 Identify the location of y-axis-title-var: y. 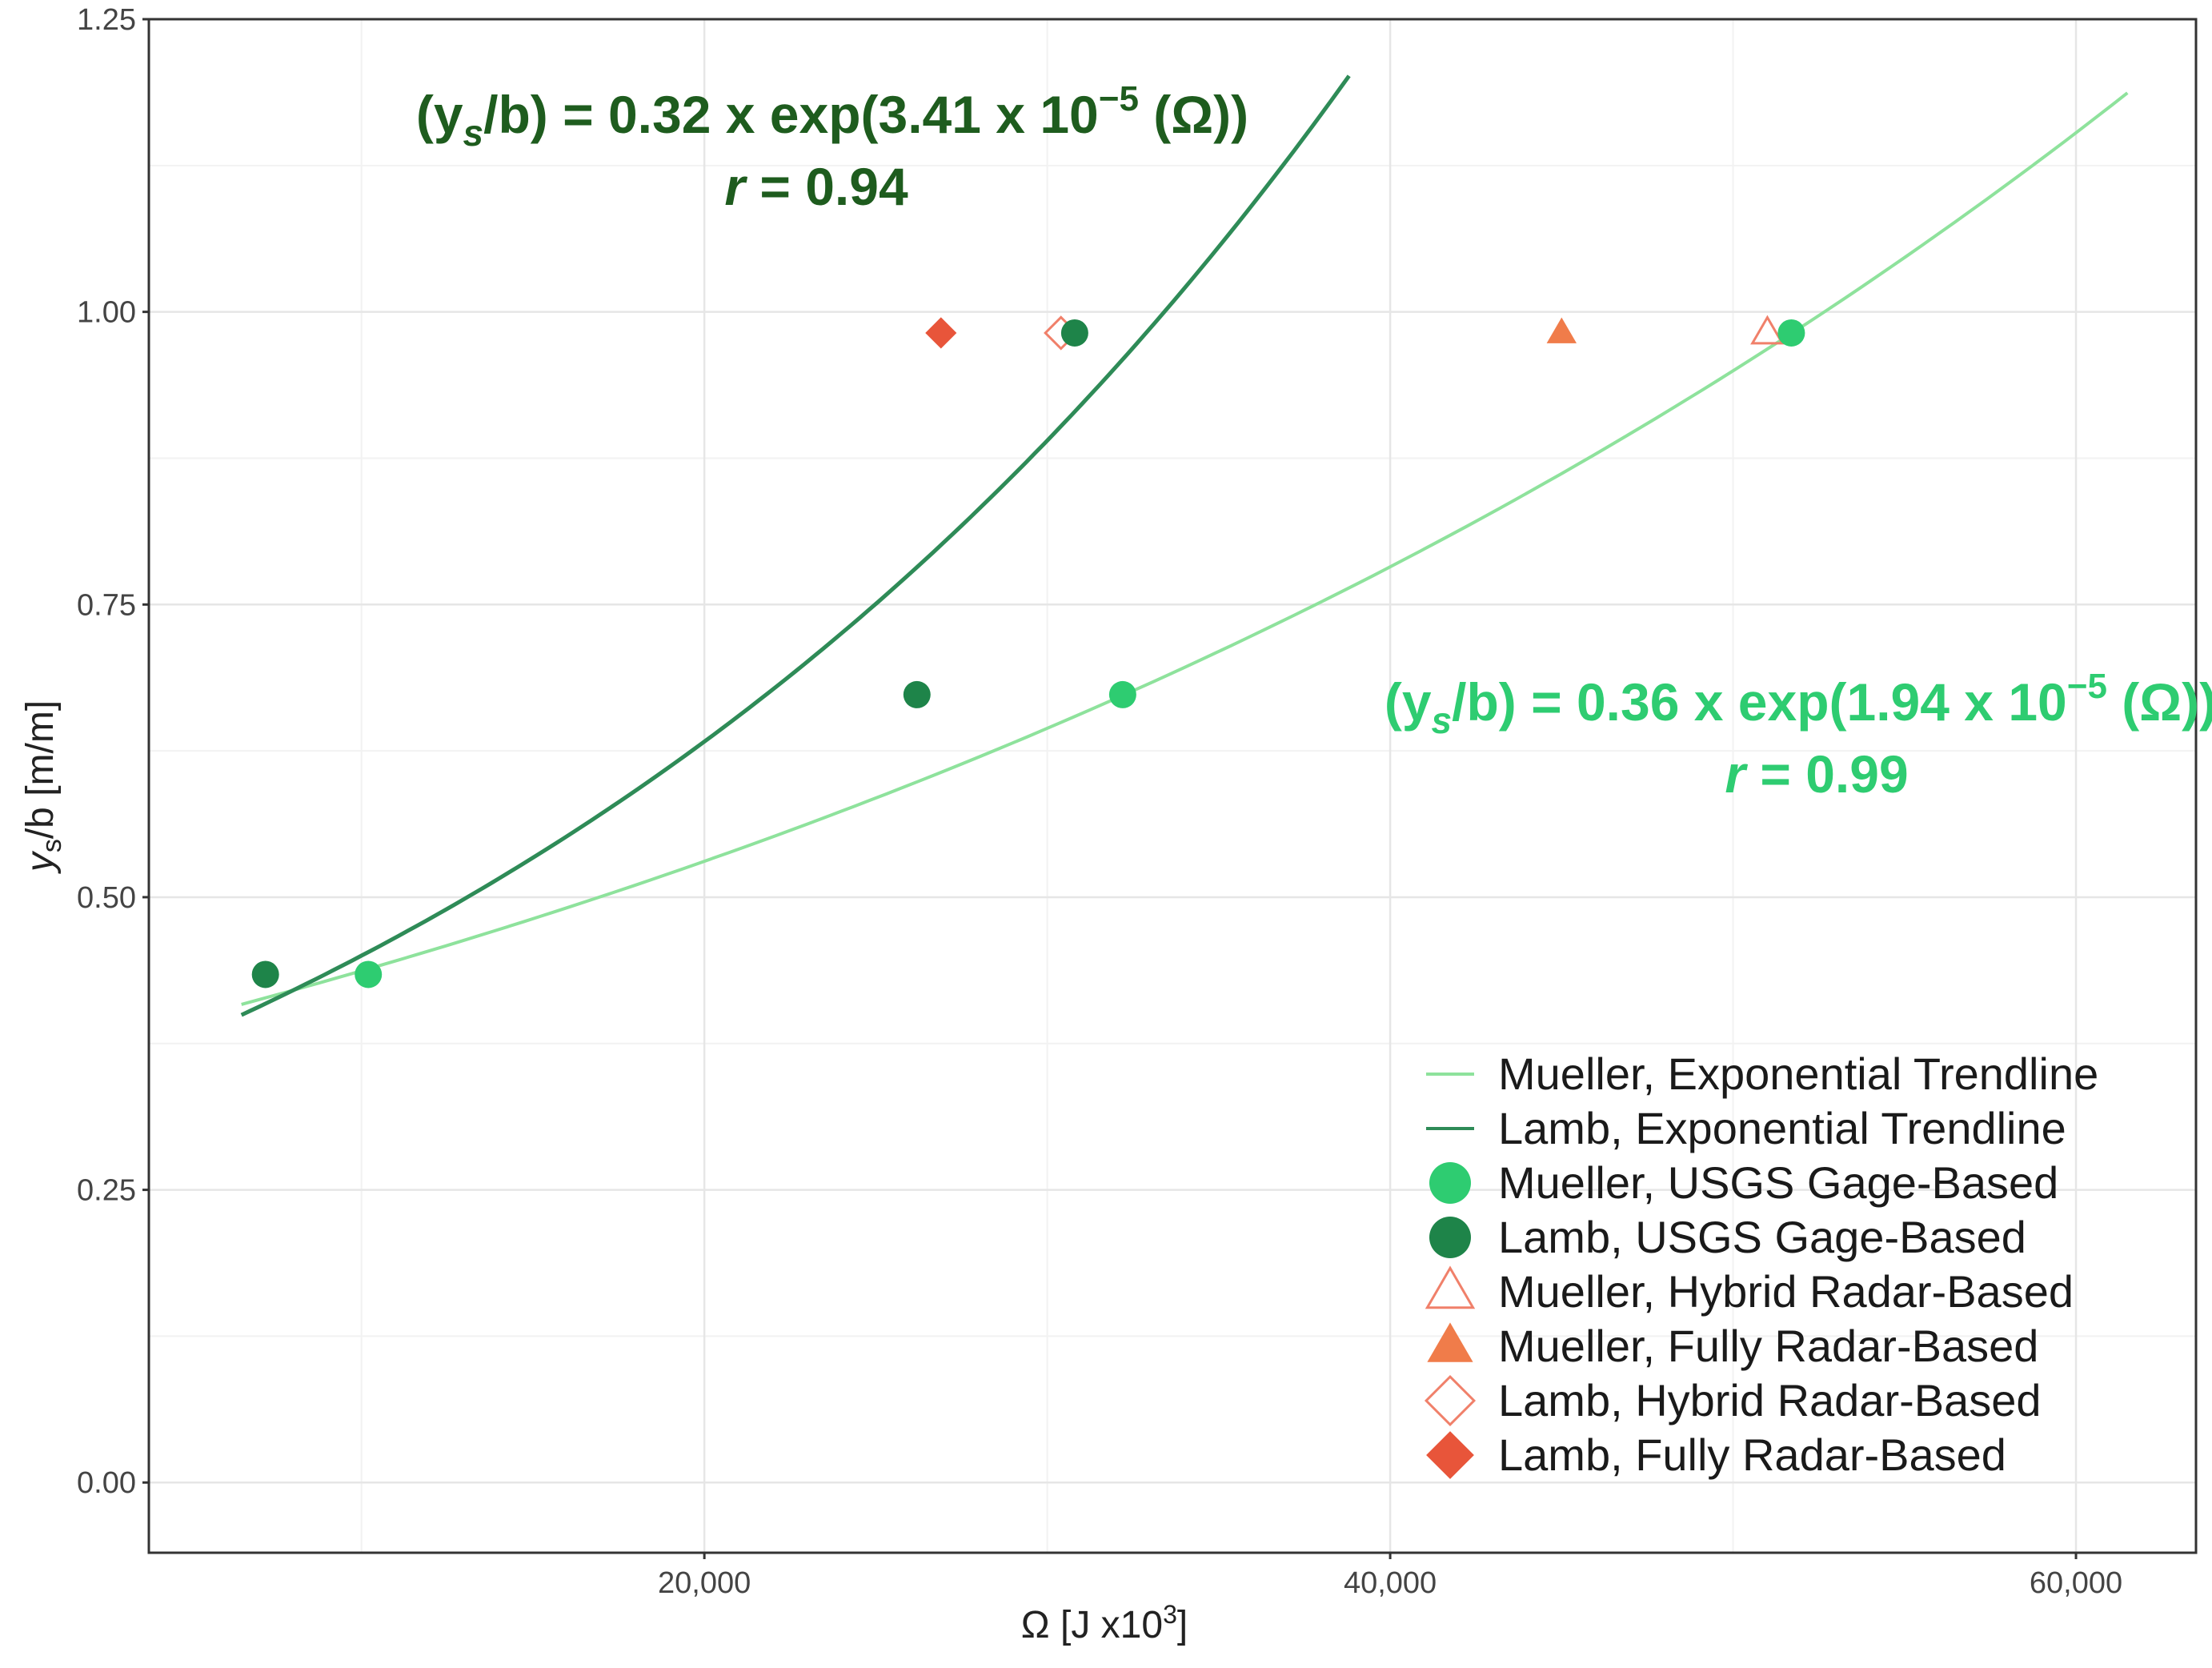
(40, 862).